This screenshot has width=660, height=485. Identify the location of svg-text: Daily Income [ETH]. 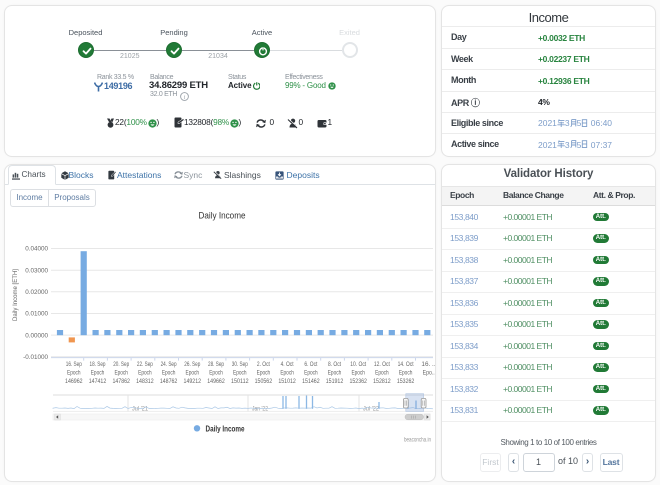
(15, 295).